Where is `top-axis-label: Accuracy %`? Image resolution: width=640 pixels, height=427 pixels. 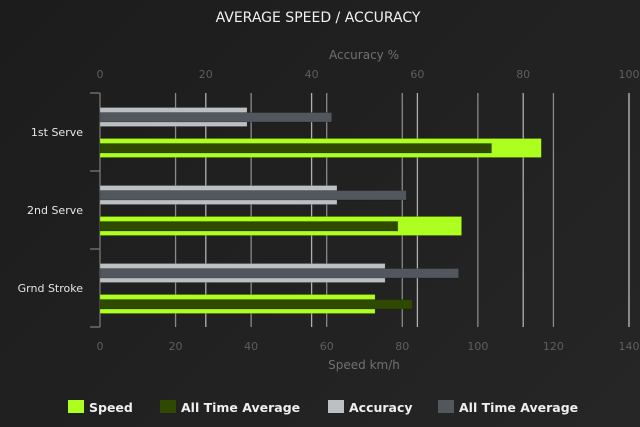
top-axis-label: Accuracy % is located at coordinates (364, 55).